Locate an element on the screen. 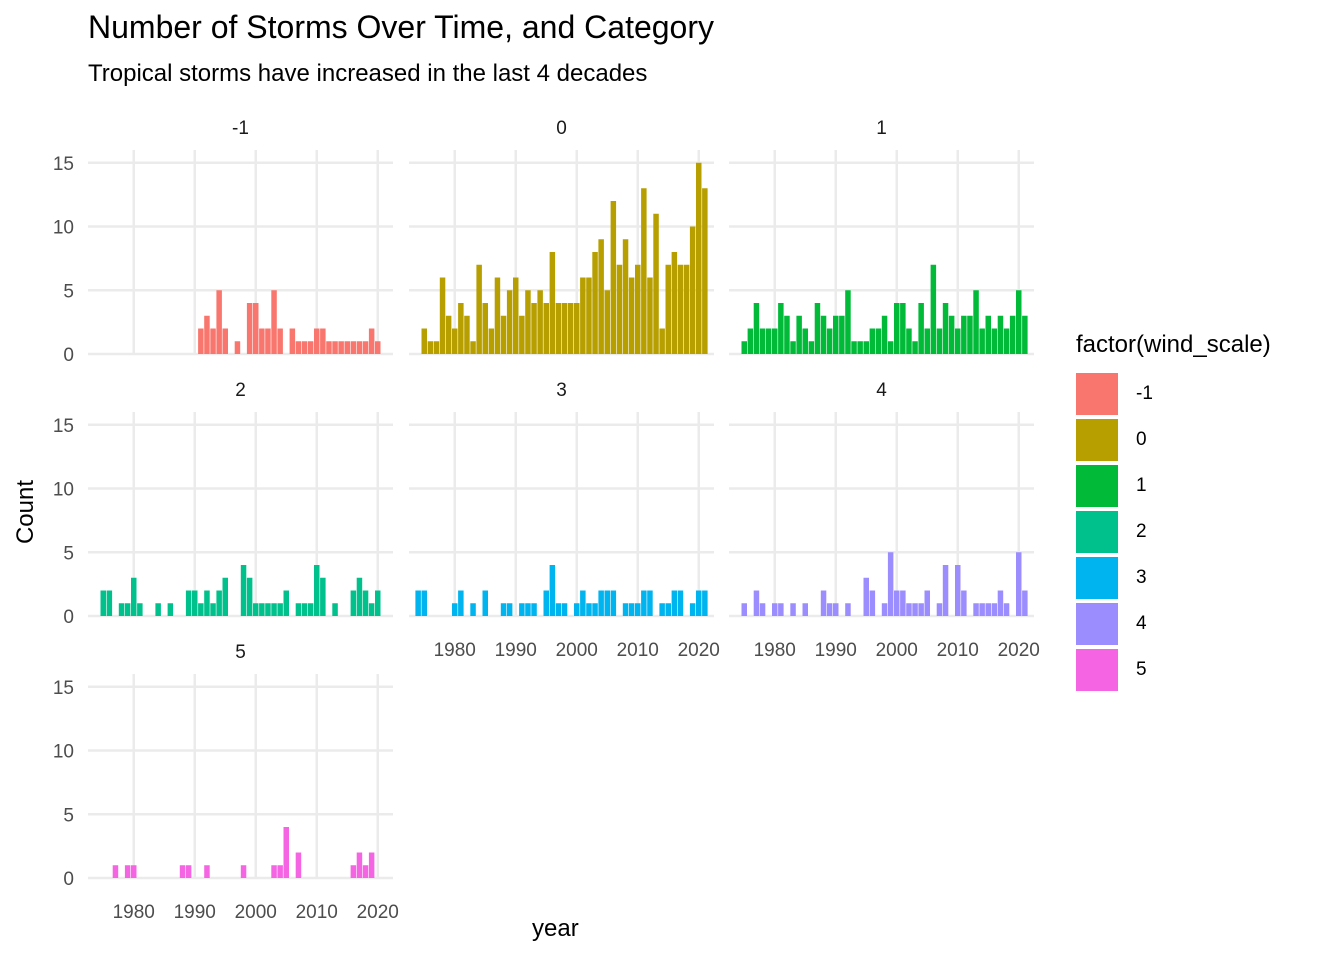 Image resolution: width=1344 pixels, height=960 pixels. legend-items: -1 0 1 2 3 4 5 is located at coordinates (1173, 532).